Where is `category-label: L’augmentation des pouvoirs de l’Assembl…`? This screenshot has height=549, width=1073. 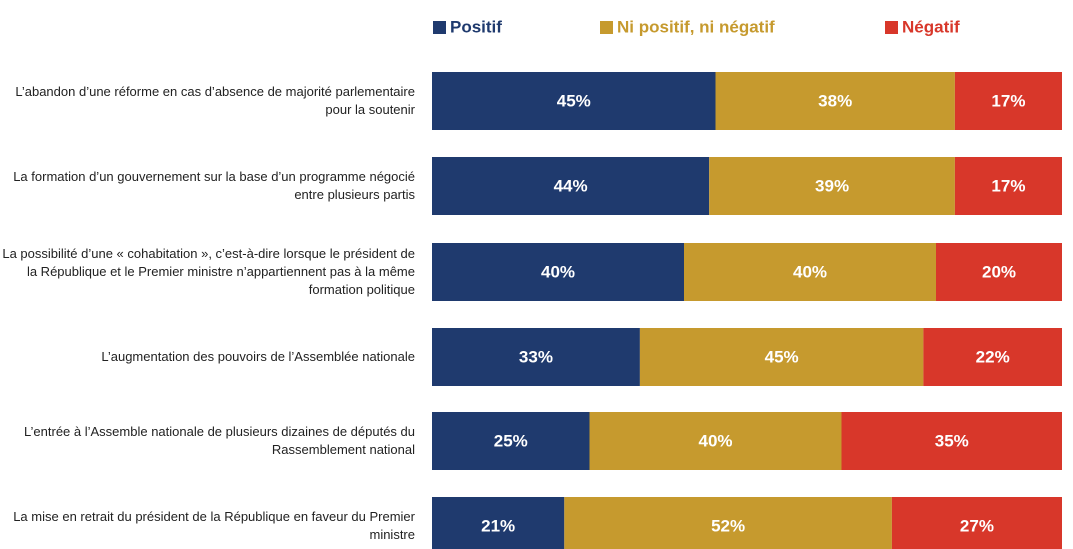 category-label: L’augmentation des pouvoirs de l’Assembl… is located at coordinates (258, 356).